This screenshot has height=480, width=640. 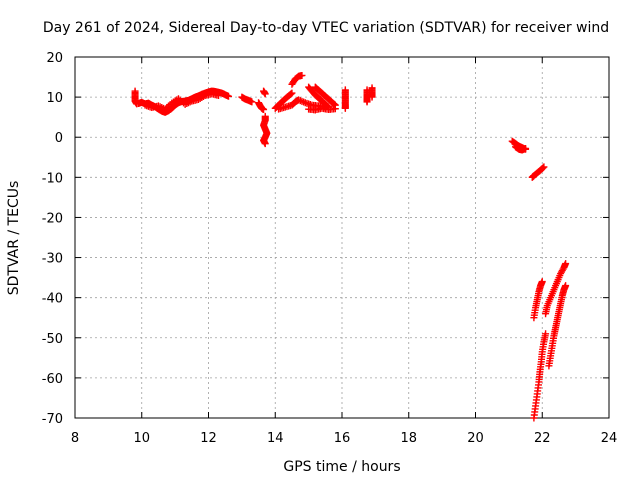 What do you see at coordinates (475, 438) in the screenshot?
I see `x-tick-label: 20` at bounding box center [475, 438].